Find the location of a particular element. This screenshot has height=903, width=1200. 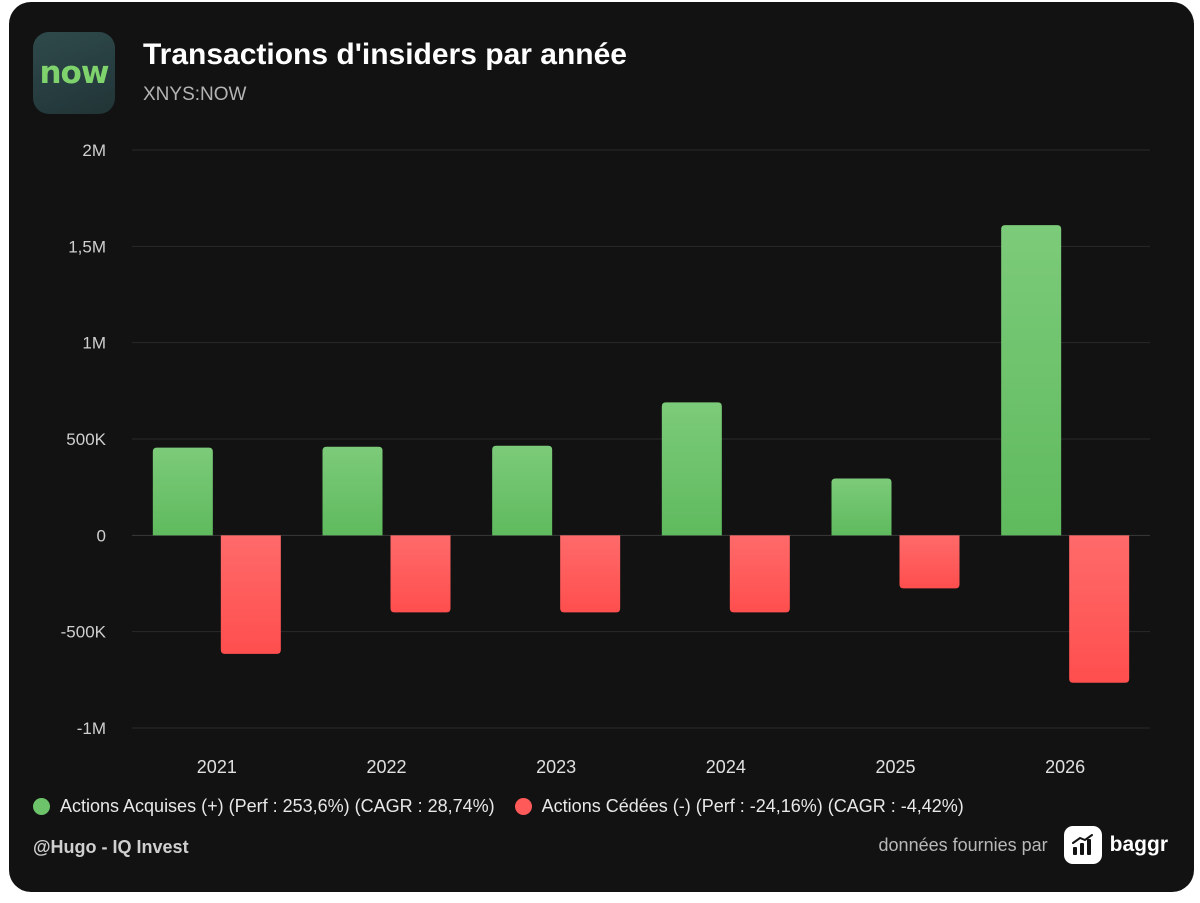

legend-dot-green-icon is located at coordinates (41, 806).